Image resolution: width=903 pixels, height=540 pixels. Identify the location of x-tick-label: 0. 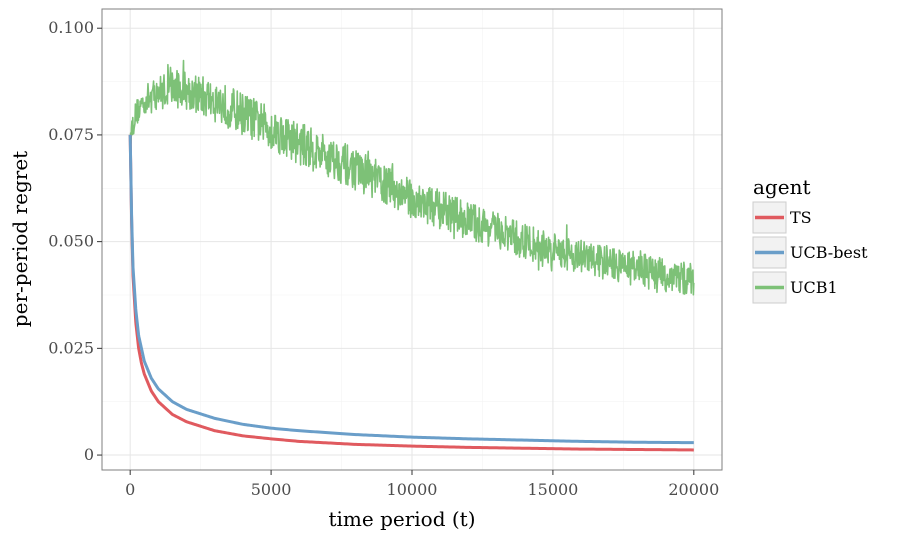
(130, 489).